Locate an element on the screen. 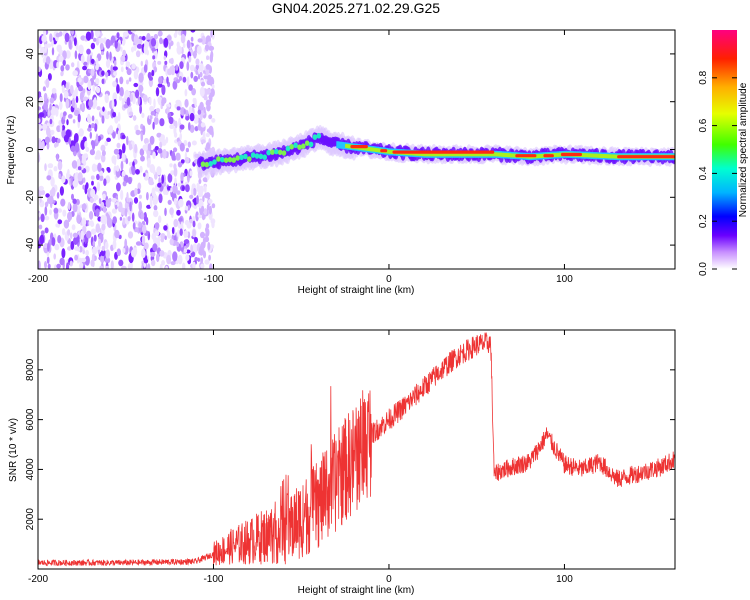 The width and height of the screenshot is (750, 600). snr-xlabel: Height of straight line (km) is located at coordinates (356, 590).